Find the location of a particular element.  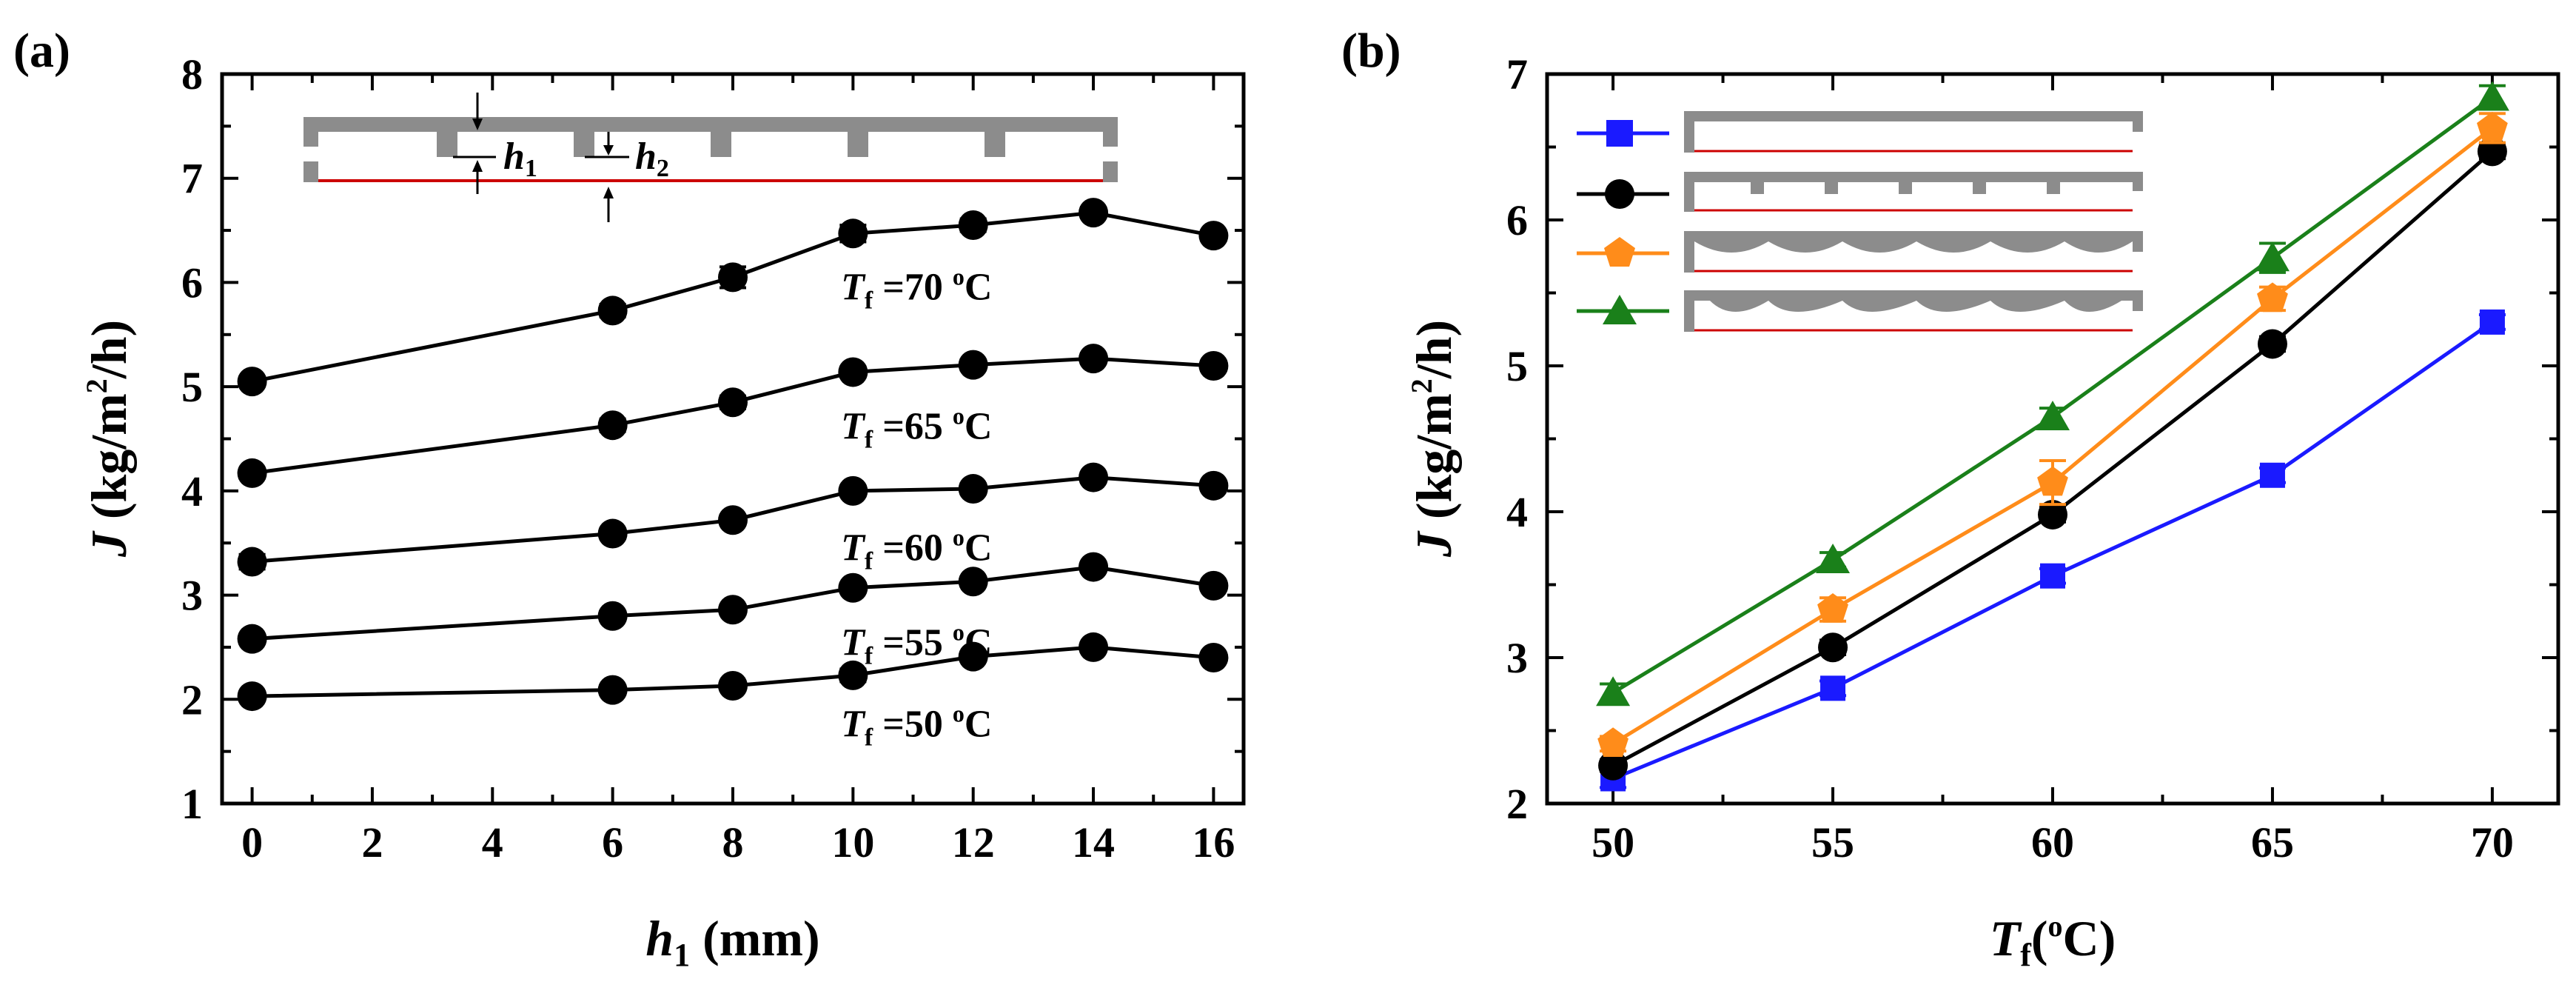

x-tick-label: 14 is located at coordinates (1093, 842).